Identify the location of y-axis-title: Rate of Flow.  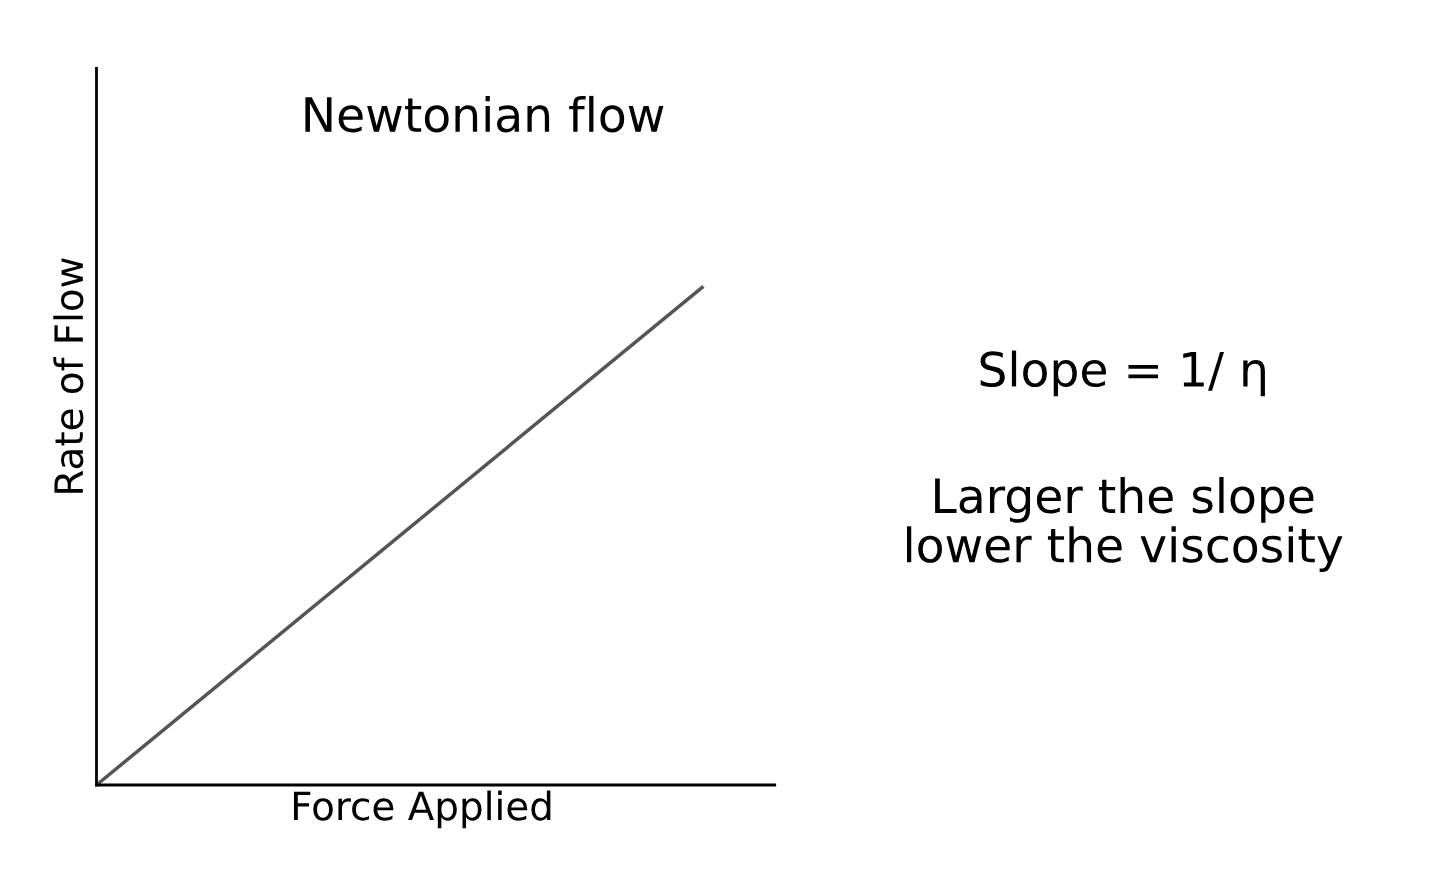
(68, 375).